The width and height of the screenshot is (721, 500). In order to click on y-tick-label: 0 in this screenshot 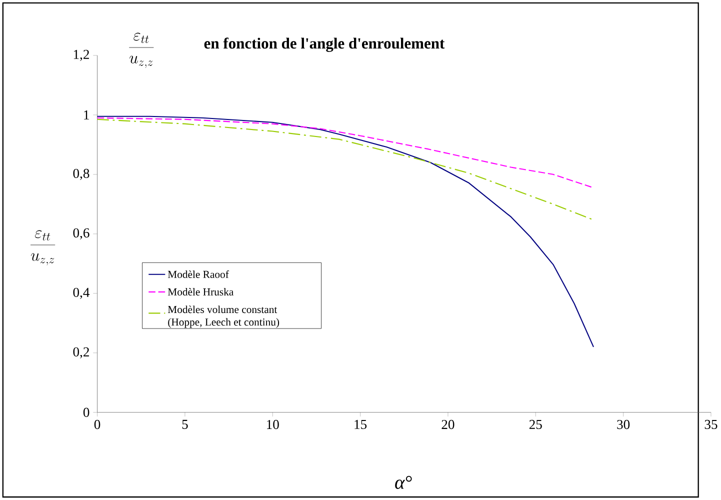, I will do `click(86, 412)`.